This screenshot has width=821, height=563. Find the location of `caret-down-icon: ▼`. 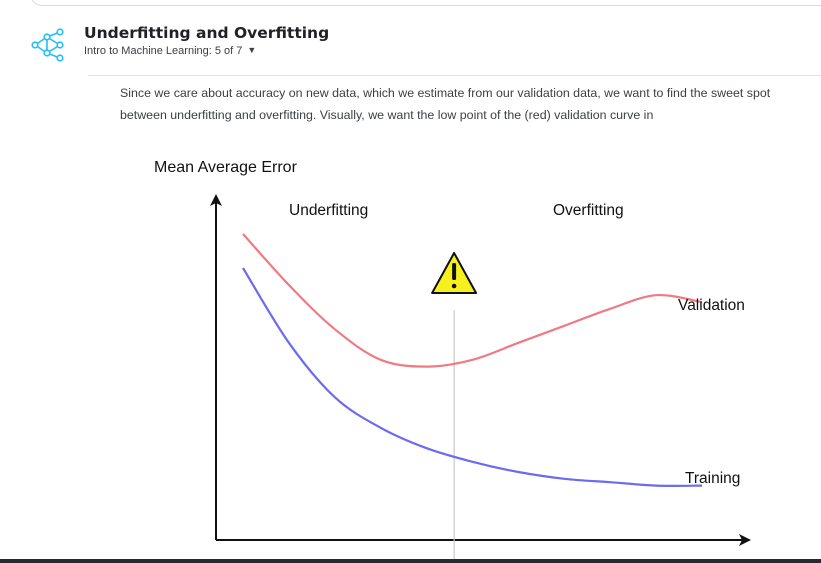

caret-down-icon: ▼ is located at coordinates (252, 50).